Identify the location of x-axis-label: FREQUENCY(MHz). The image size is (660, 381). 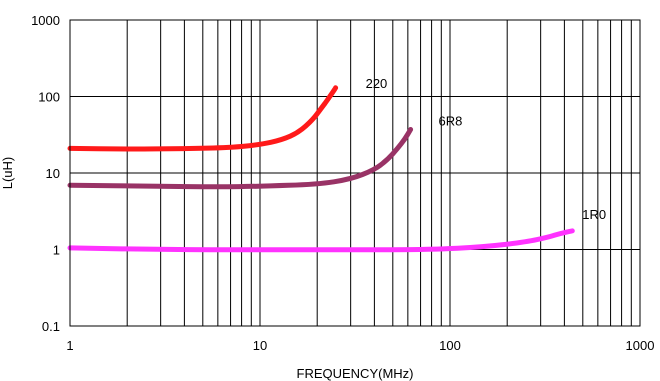
(355, 373).